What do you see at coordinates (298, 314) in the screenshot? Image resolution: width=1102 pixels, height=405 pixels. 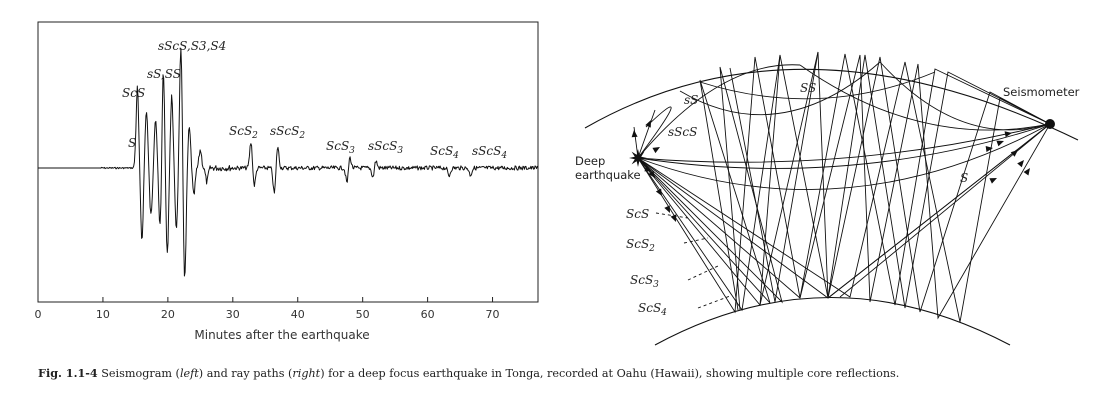 I see `x-tick-label: 40` at bounding box center [298, 314].